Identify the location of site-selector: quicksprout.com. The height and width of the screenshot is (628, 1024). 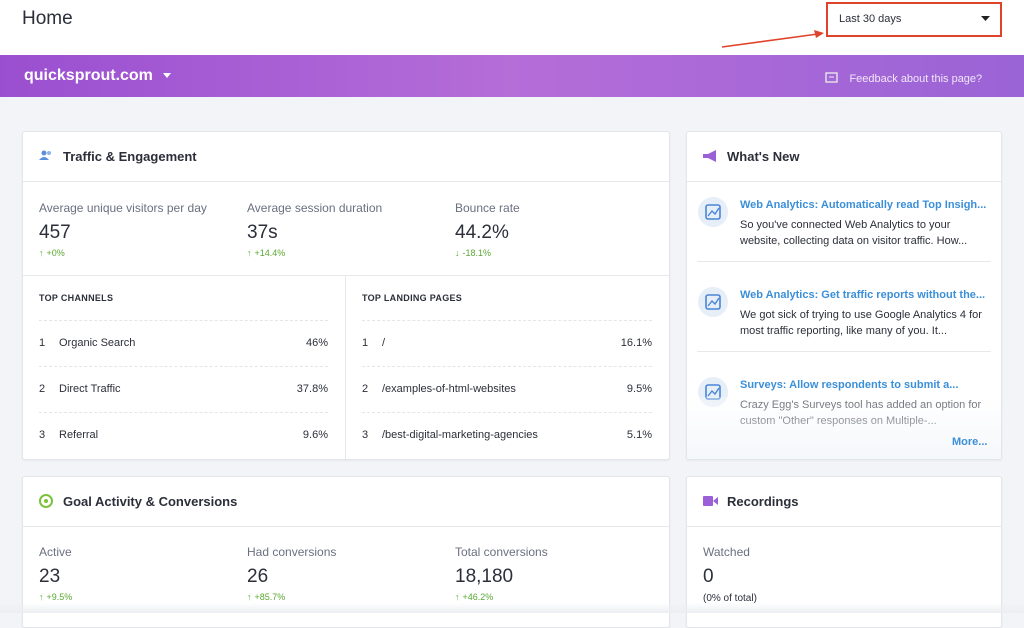
(98, 77).